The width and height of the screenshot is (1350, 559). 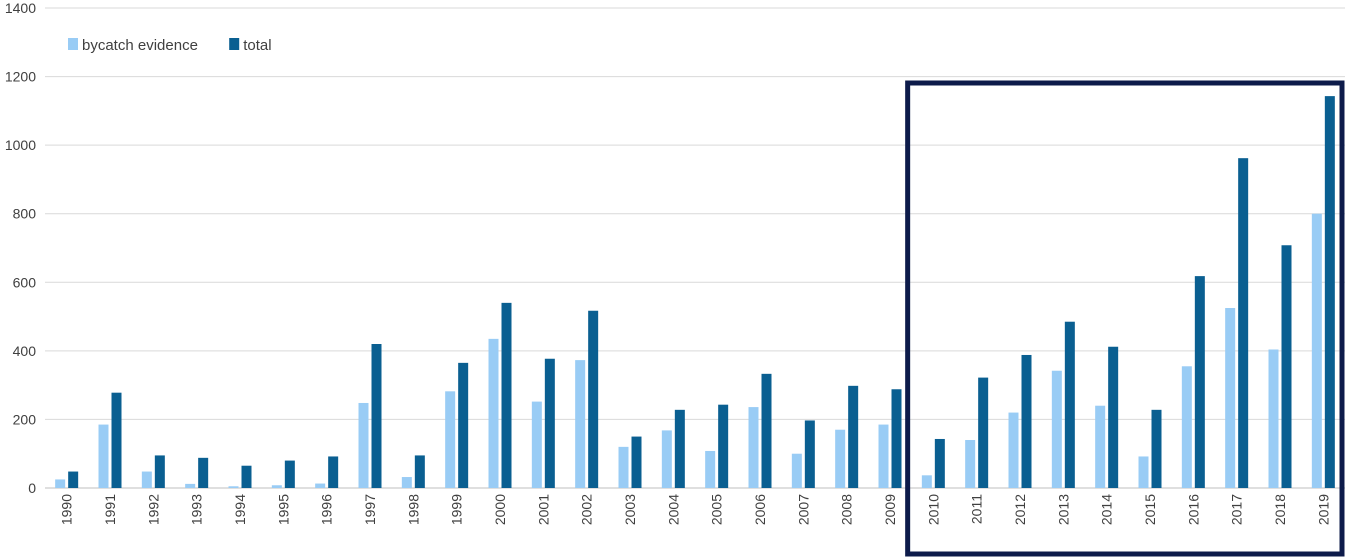 I want to click on x-tick-label: 2014, so click(x=1107, y=509).